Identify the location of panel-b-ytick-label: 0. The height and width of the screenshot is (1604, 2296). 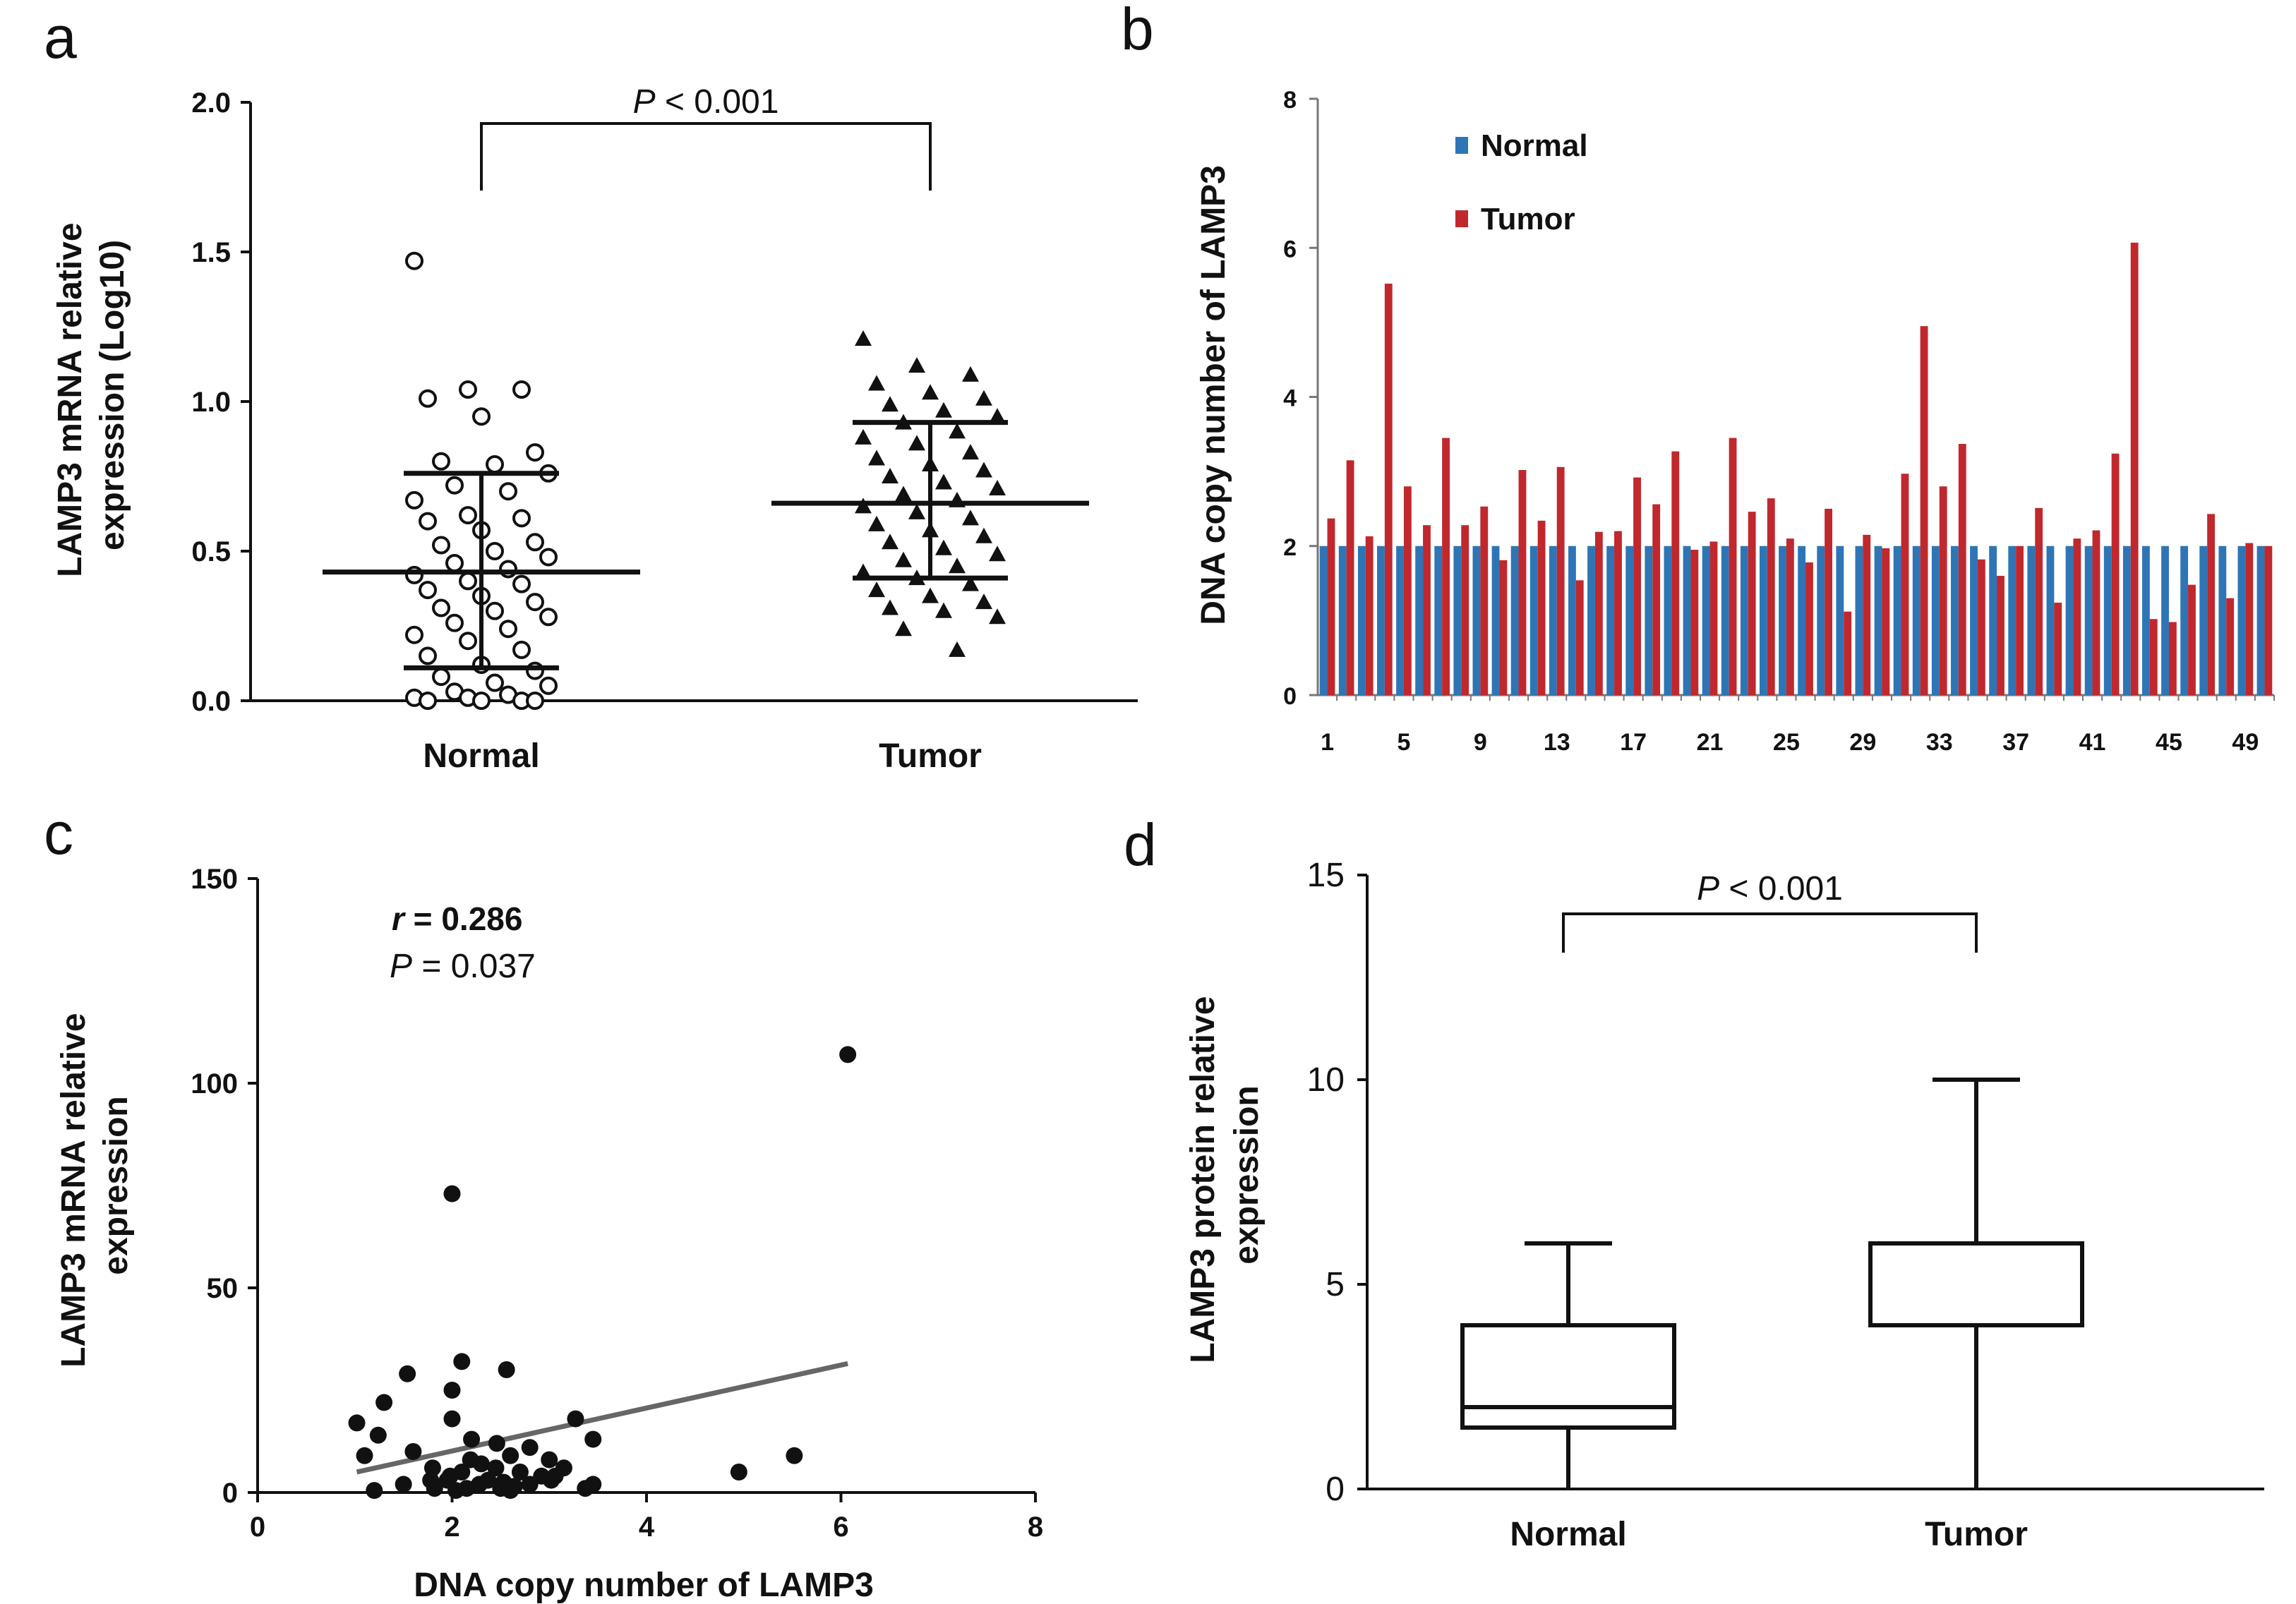
(1290, 696).